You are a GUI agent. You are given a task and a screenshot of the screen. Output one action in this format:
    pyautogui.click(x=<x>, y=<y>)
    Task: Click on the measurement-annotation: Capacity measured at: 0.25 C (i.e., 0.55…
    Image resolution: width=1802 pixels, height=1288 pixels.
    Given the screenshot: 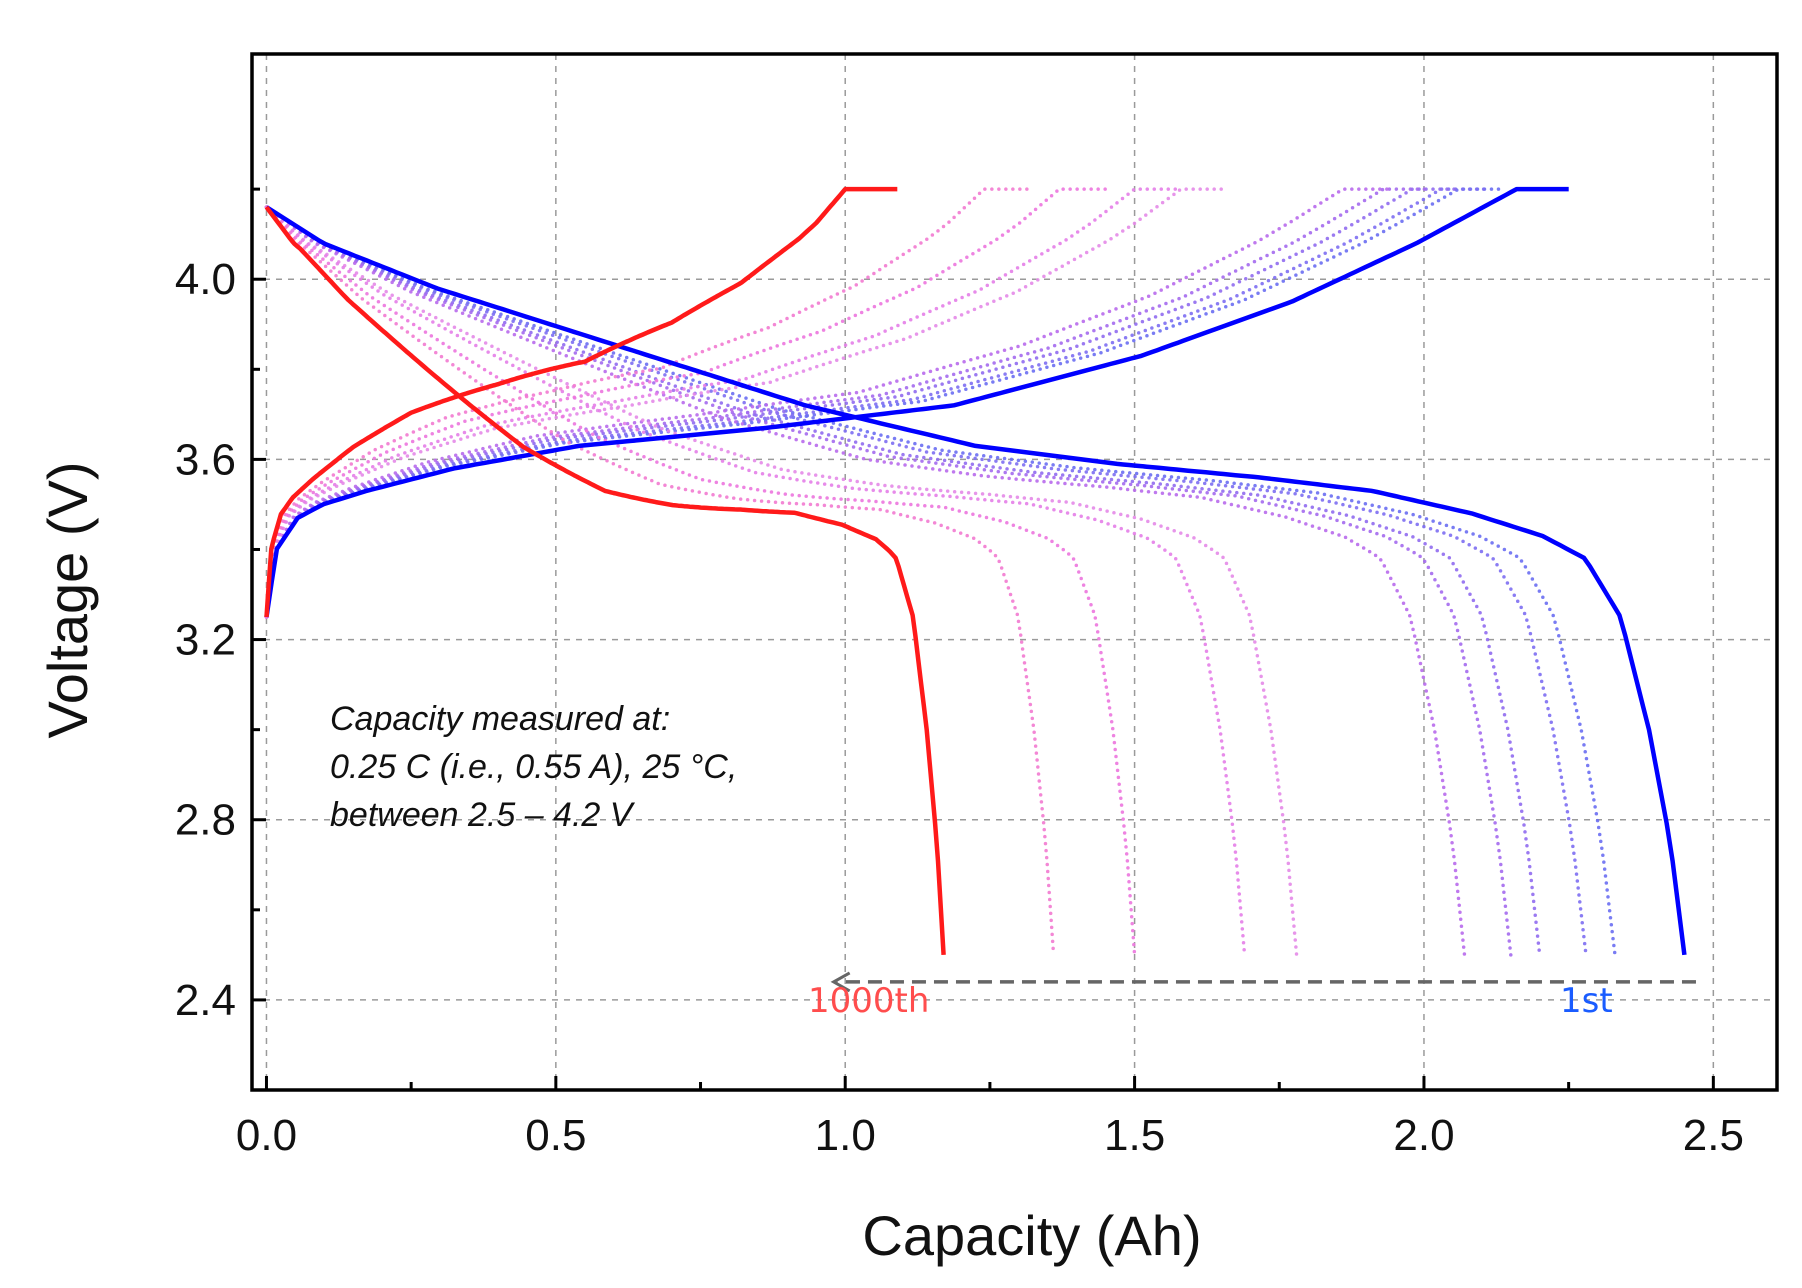 What is the action you would take?
    pyautogui.click(x=533, y=767)
    